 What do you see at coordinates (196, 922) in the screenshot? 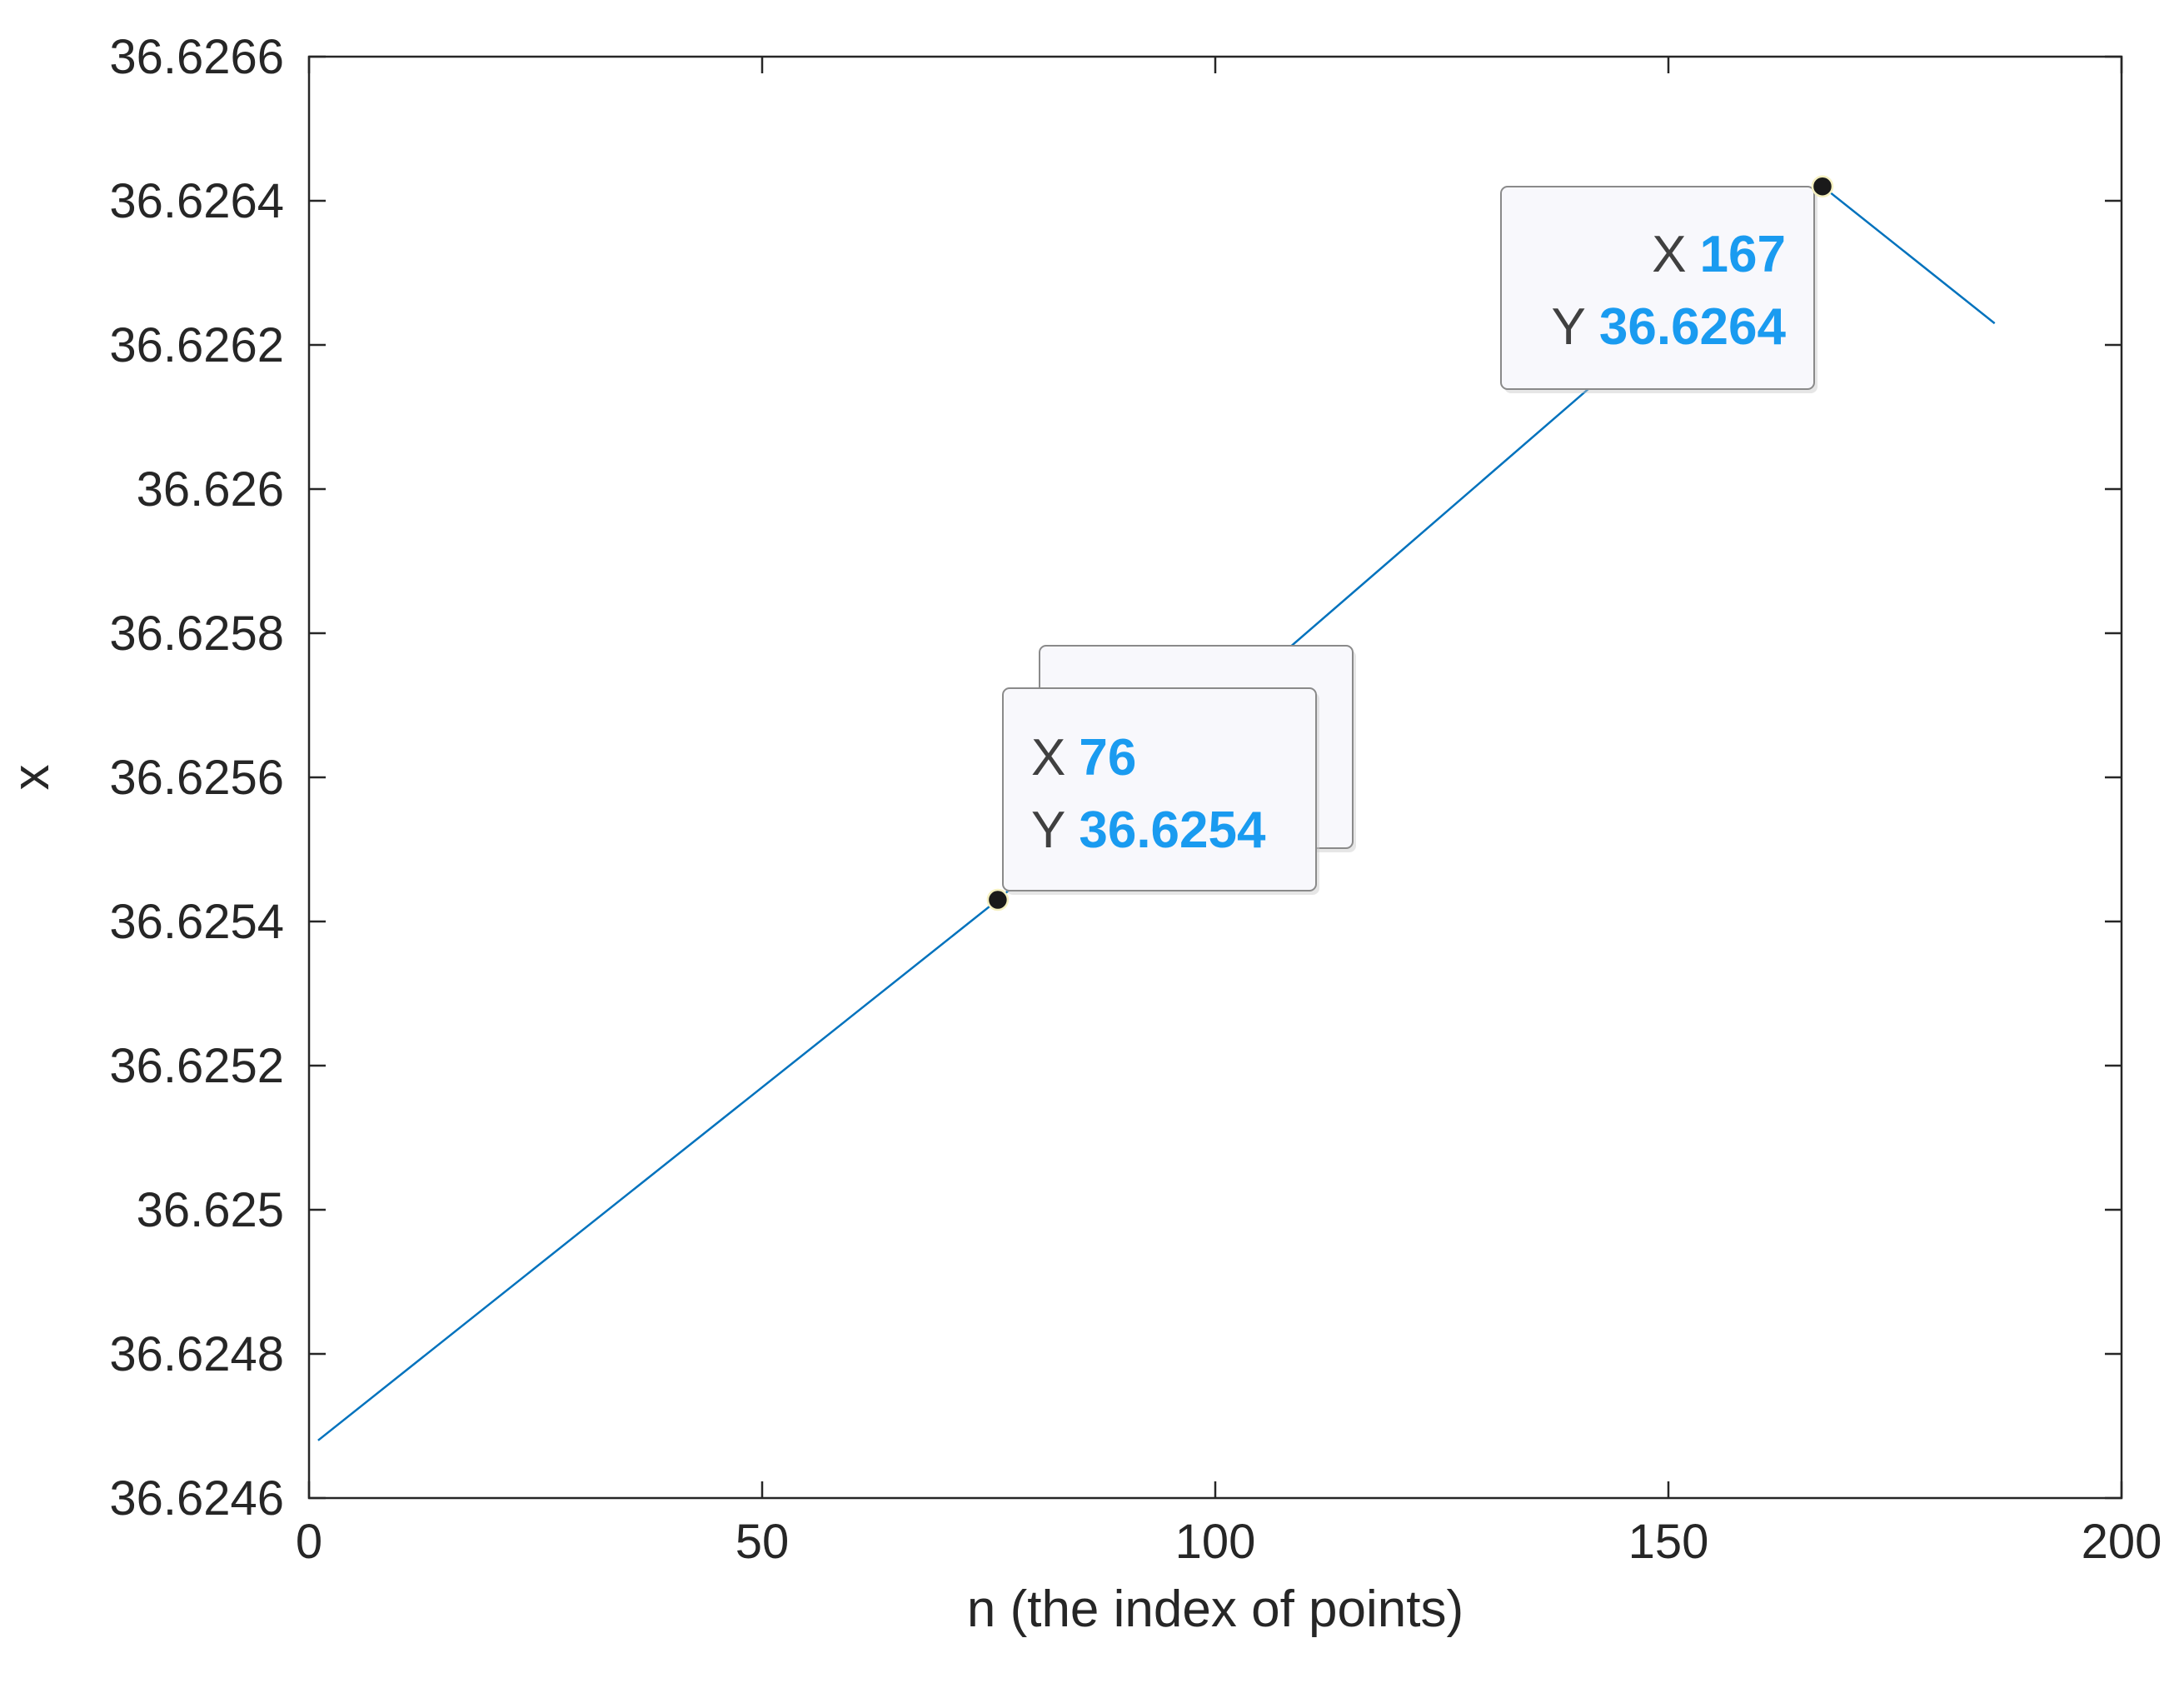
I see `y-tick-label: 36.6254` at bounding box center [196, 922].